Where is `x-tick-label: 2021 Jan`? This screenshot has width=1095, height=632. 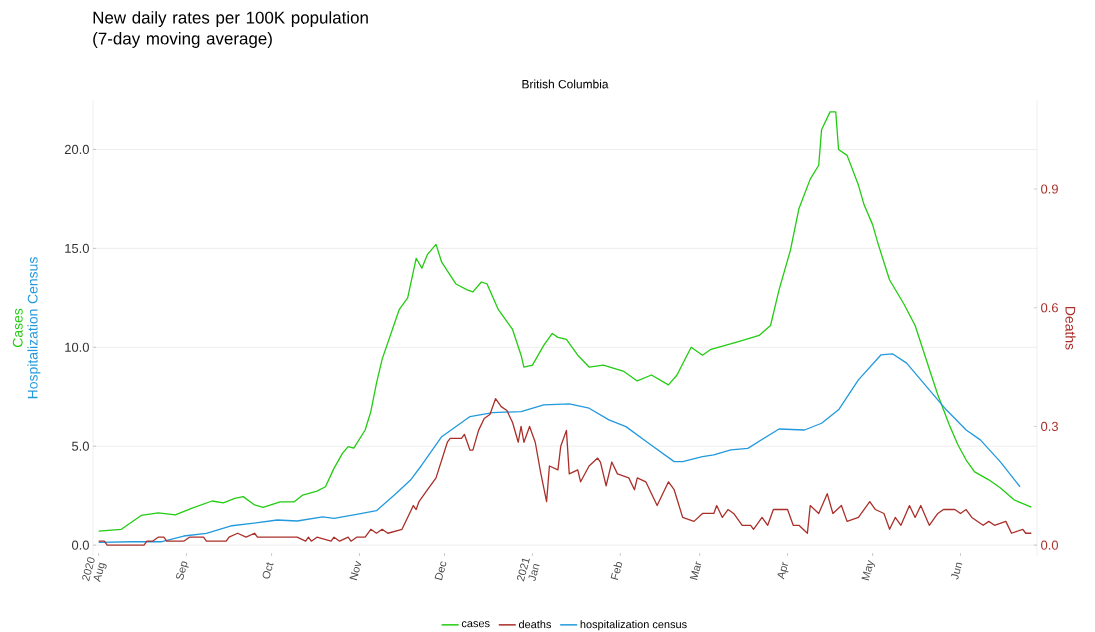 x-tick-label: 2021 Jan is located at coordinates (528, 570).